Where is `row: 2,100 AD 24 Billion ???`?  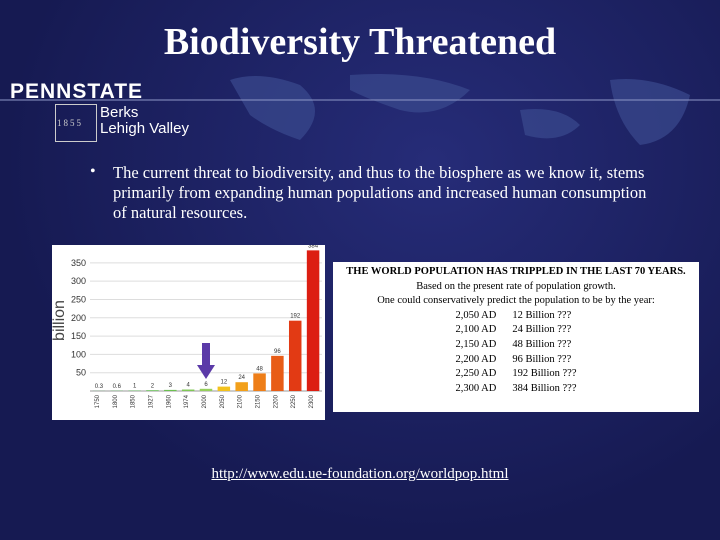
row: 2,100 AD 24 Billion ??? is located at coordinates (516, 330).